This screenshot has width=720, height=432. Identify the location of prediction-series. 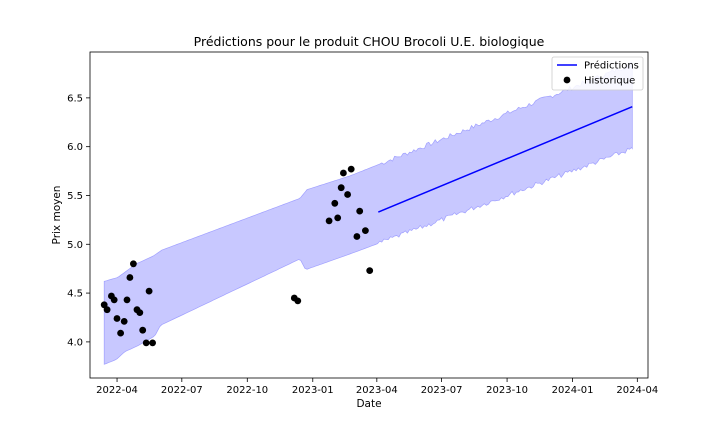
(505, 159).